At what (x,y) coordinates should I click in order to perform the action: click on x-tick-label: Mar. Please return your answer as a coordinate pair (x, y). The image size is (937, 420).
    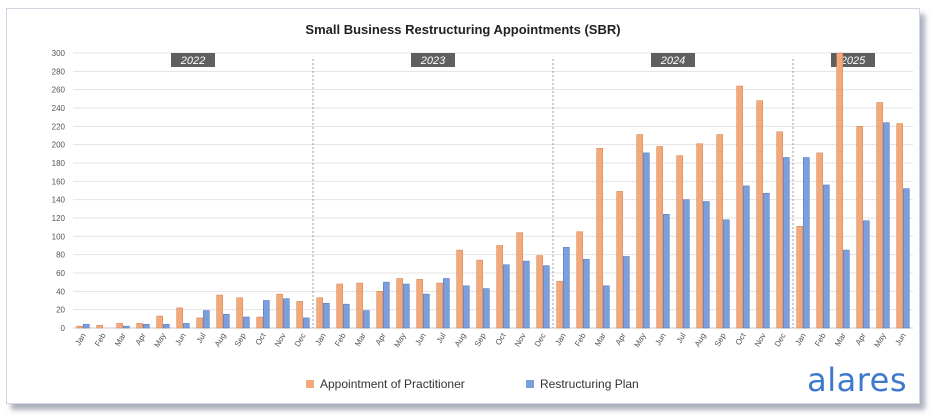
    Looking at the image, I should click on (360, 339).